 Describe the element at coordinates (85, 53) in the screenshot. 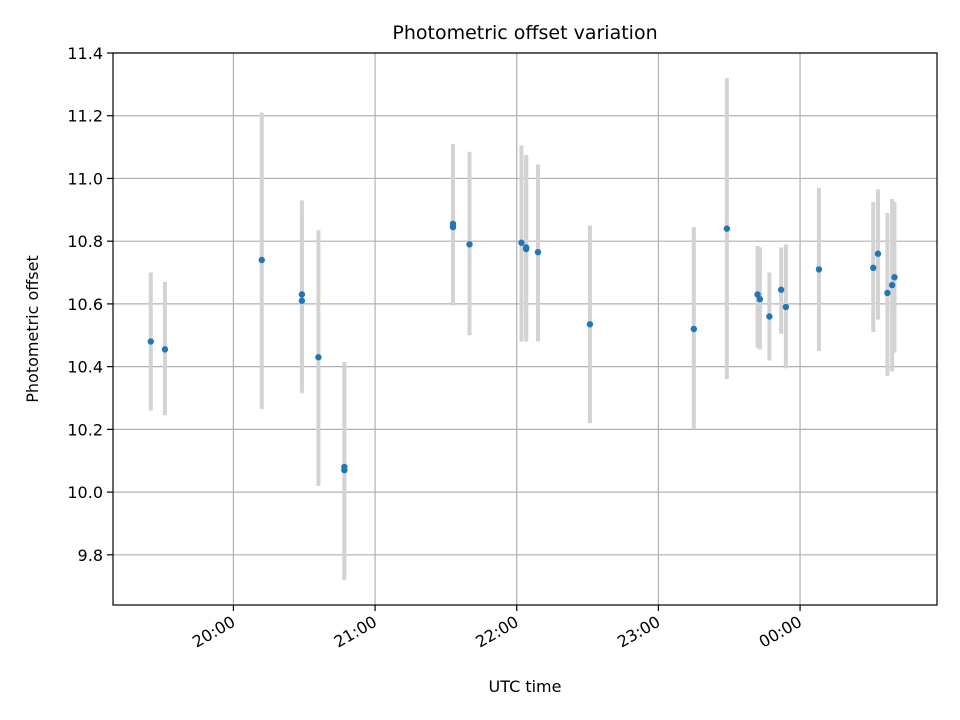

I see `y-tick-label: 11.4` at that location.